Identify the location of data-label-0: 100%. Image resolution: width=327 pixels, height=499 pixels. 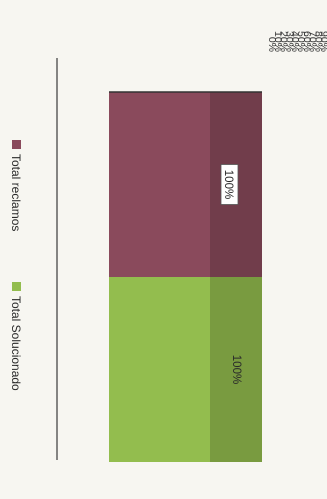
(228, 184).